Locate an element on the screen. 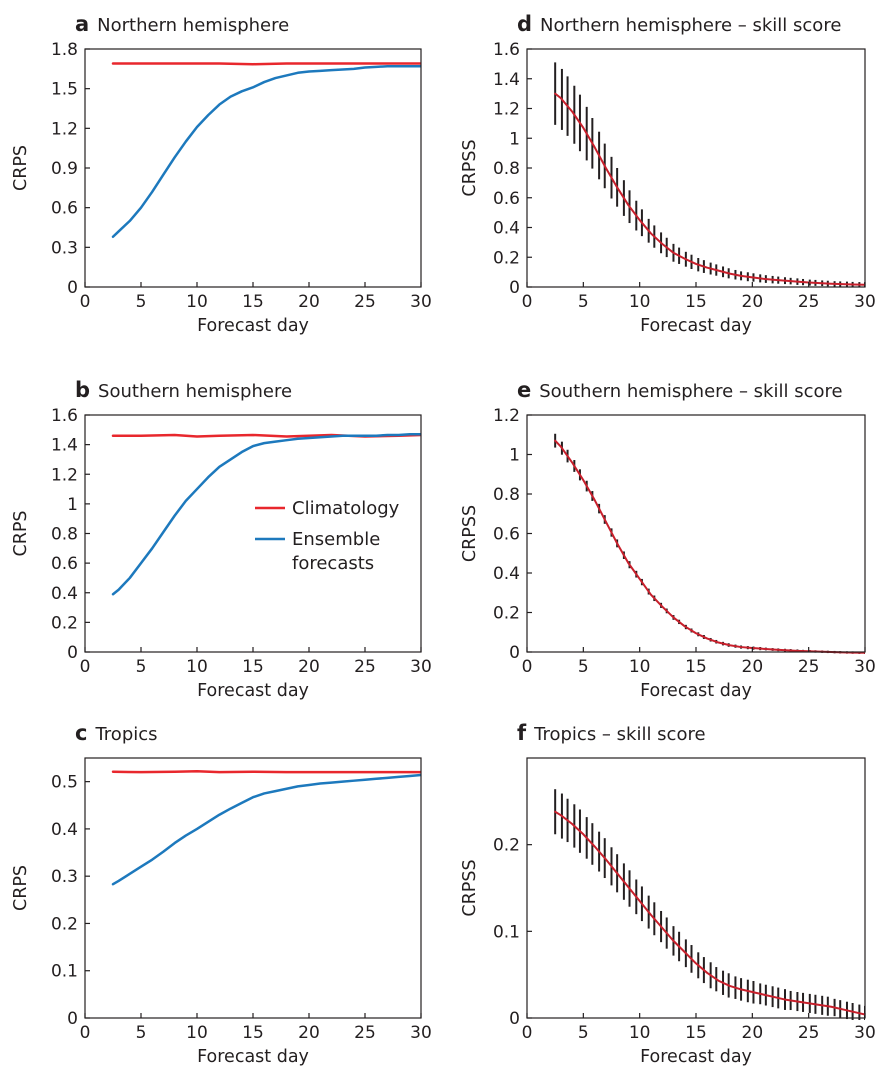 This screenshot has width=875, height=1075. panel-title-f: f Tropics – skill score is located at coordinates (611, 733).